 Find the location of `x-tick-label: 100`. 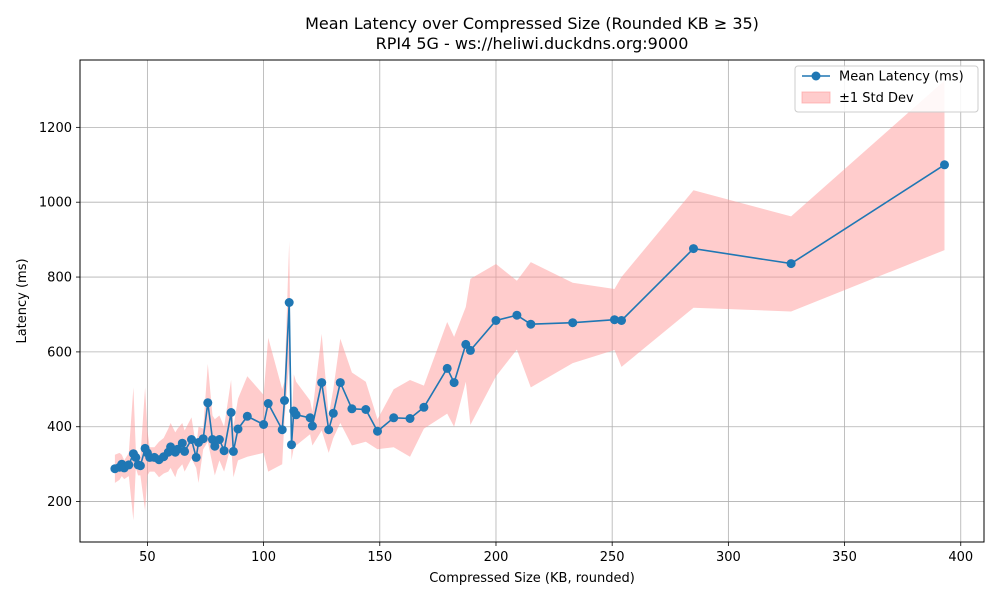

x-tick-label: 100 is located at coordinates (263, 557).